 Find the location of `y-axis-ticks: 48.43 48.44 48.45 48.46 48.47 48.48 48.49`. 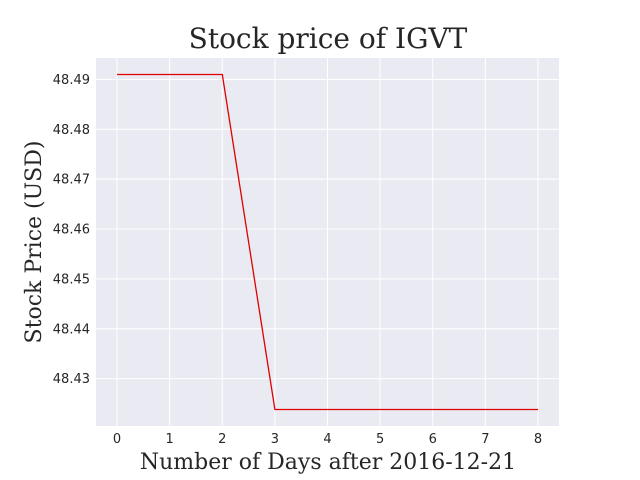

y-axis-ticks: 48.43 48.44 48.45 48.46 48.47 48.48 48.49 is located at coordinates (71, 230).